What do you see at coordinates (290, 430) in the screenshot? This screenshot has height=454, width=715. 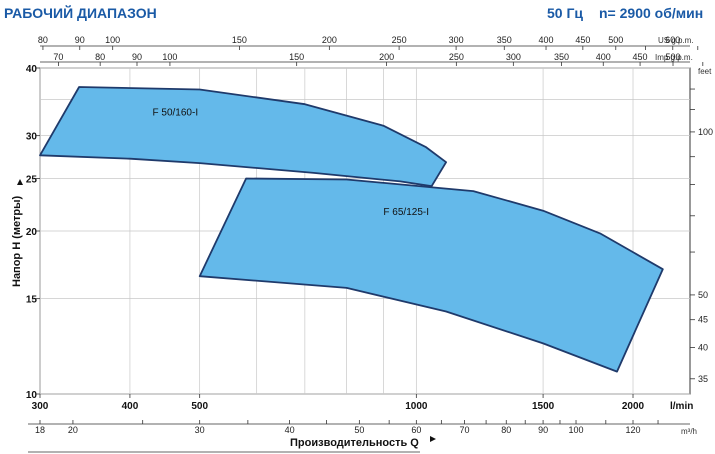 I see `m3h-tick-label: 40` at bounding box center [290, 430].